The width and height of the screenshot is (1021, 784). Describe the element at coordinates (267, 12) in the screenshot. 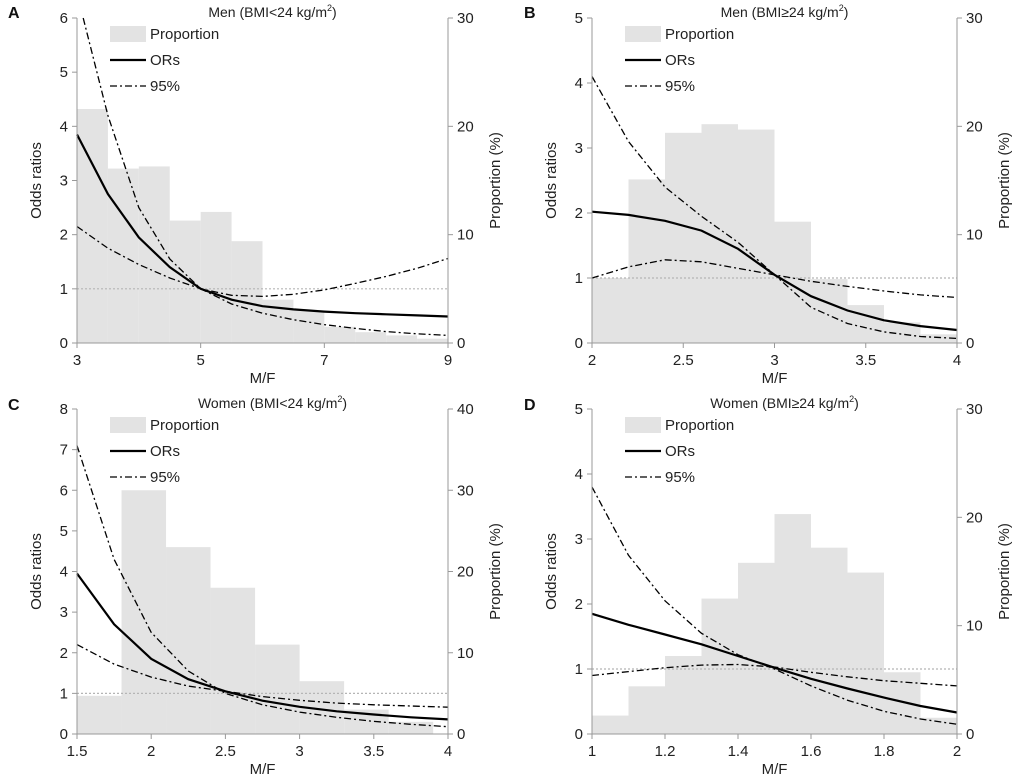

I see `panel-a-title-text: Men (BMI<24 kg/m` at that location.